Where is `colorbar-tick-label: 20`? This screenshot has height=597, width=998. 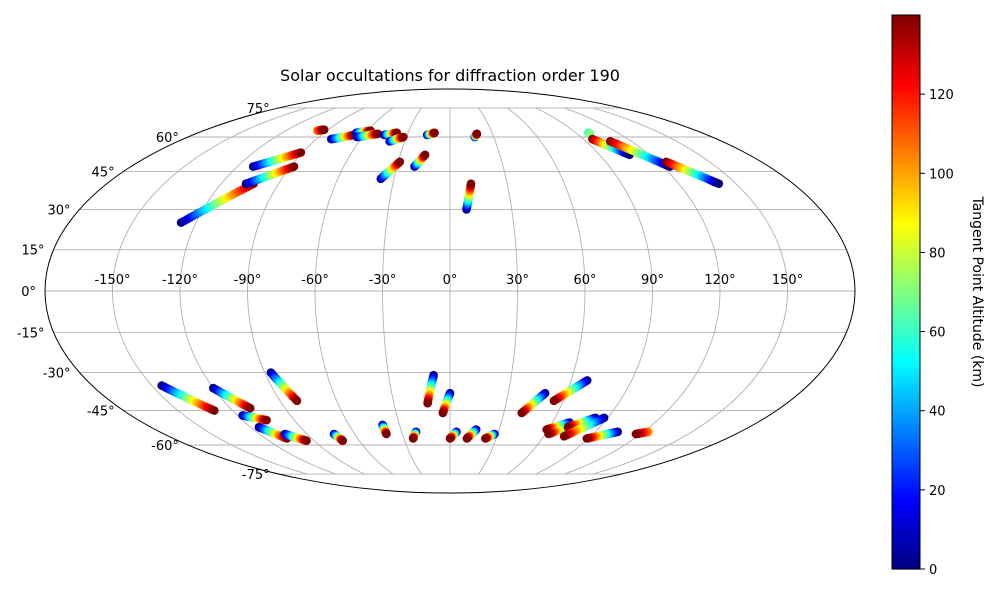
colorbar-tick-label: 20 is located at coordinates (937, 491).